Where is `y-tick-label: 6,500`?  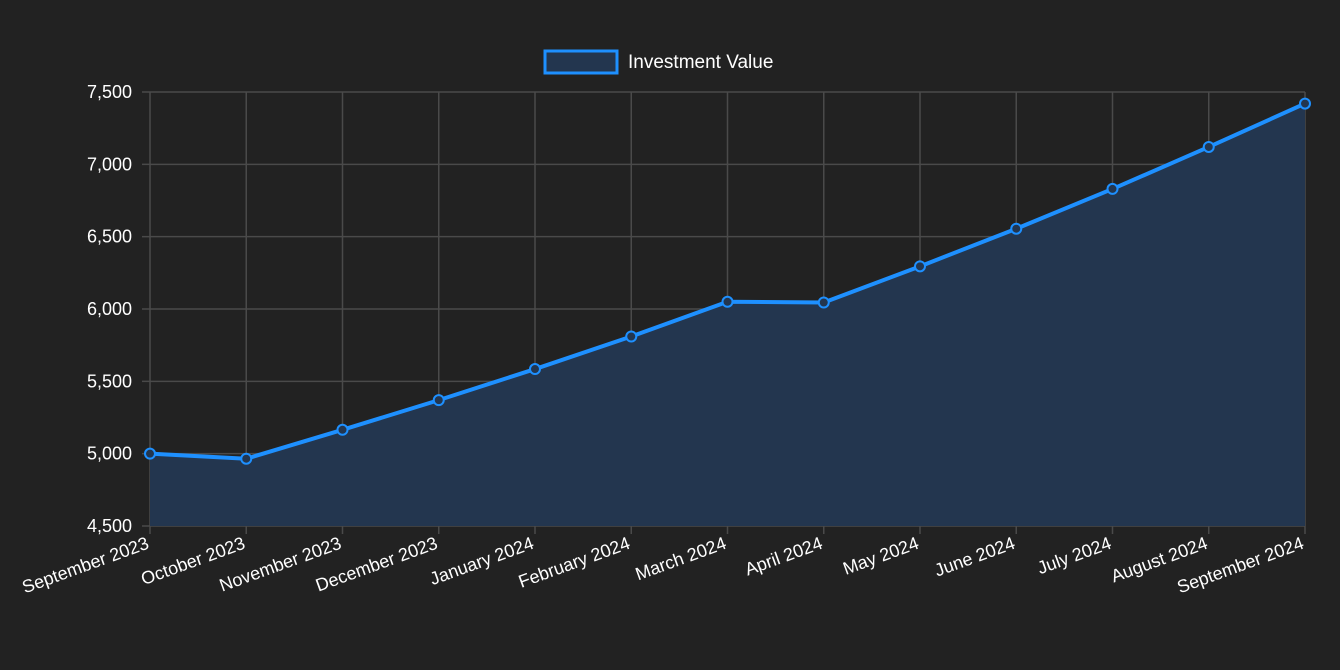
y-tick-label: 6,500 is located at coordinates (109, 237).